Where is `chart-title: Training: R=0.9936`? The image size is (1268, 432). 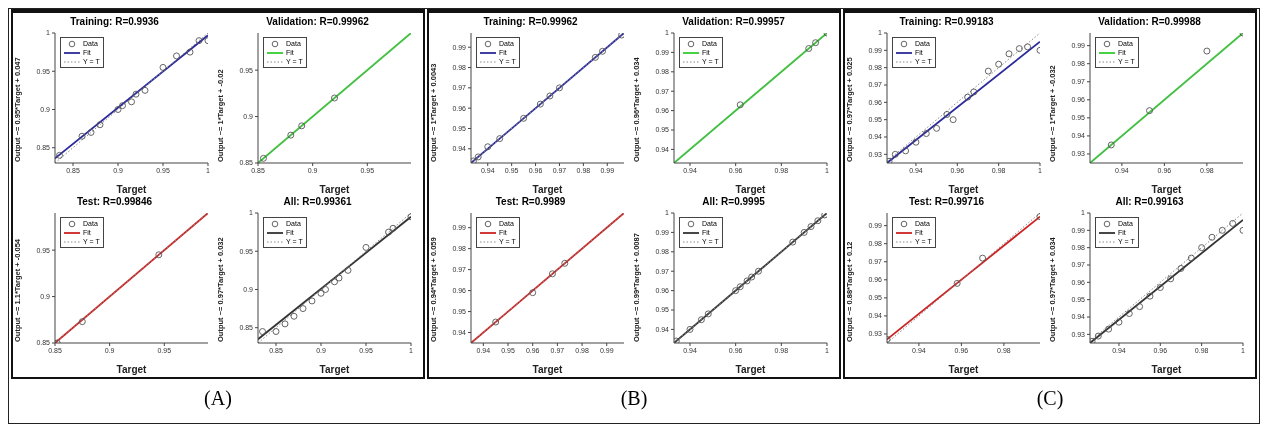
chart-title: Training: R=0.9936 is located at coordinates (114, 22).